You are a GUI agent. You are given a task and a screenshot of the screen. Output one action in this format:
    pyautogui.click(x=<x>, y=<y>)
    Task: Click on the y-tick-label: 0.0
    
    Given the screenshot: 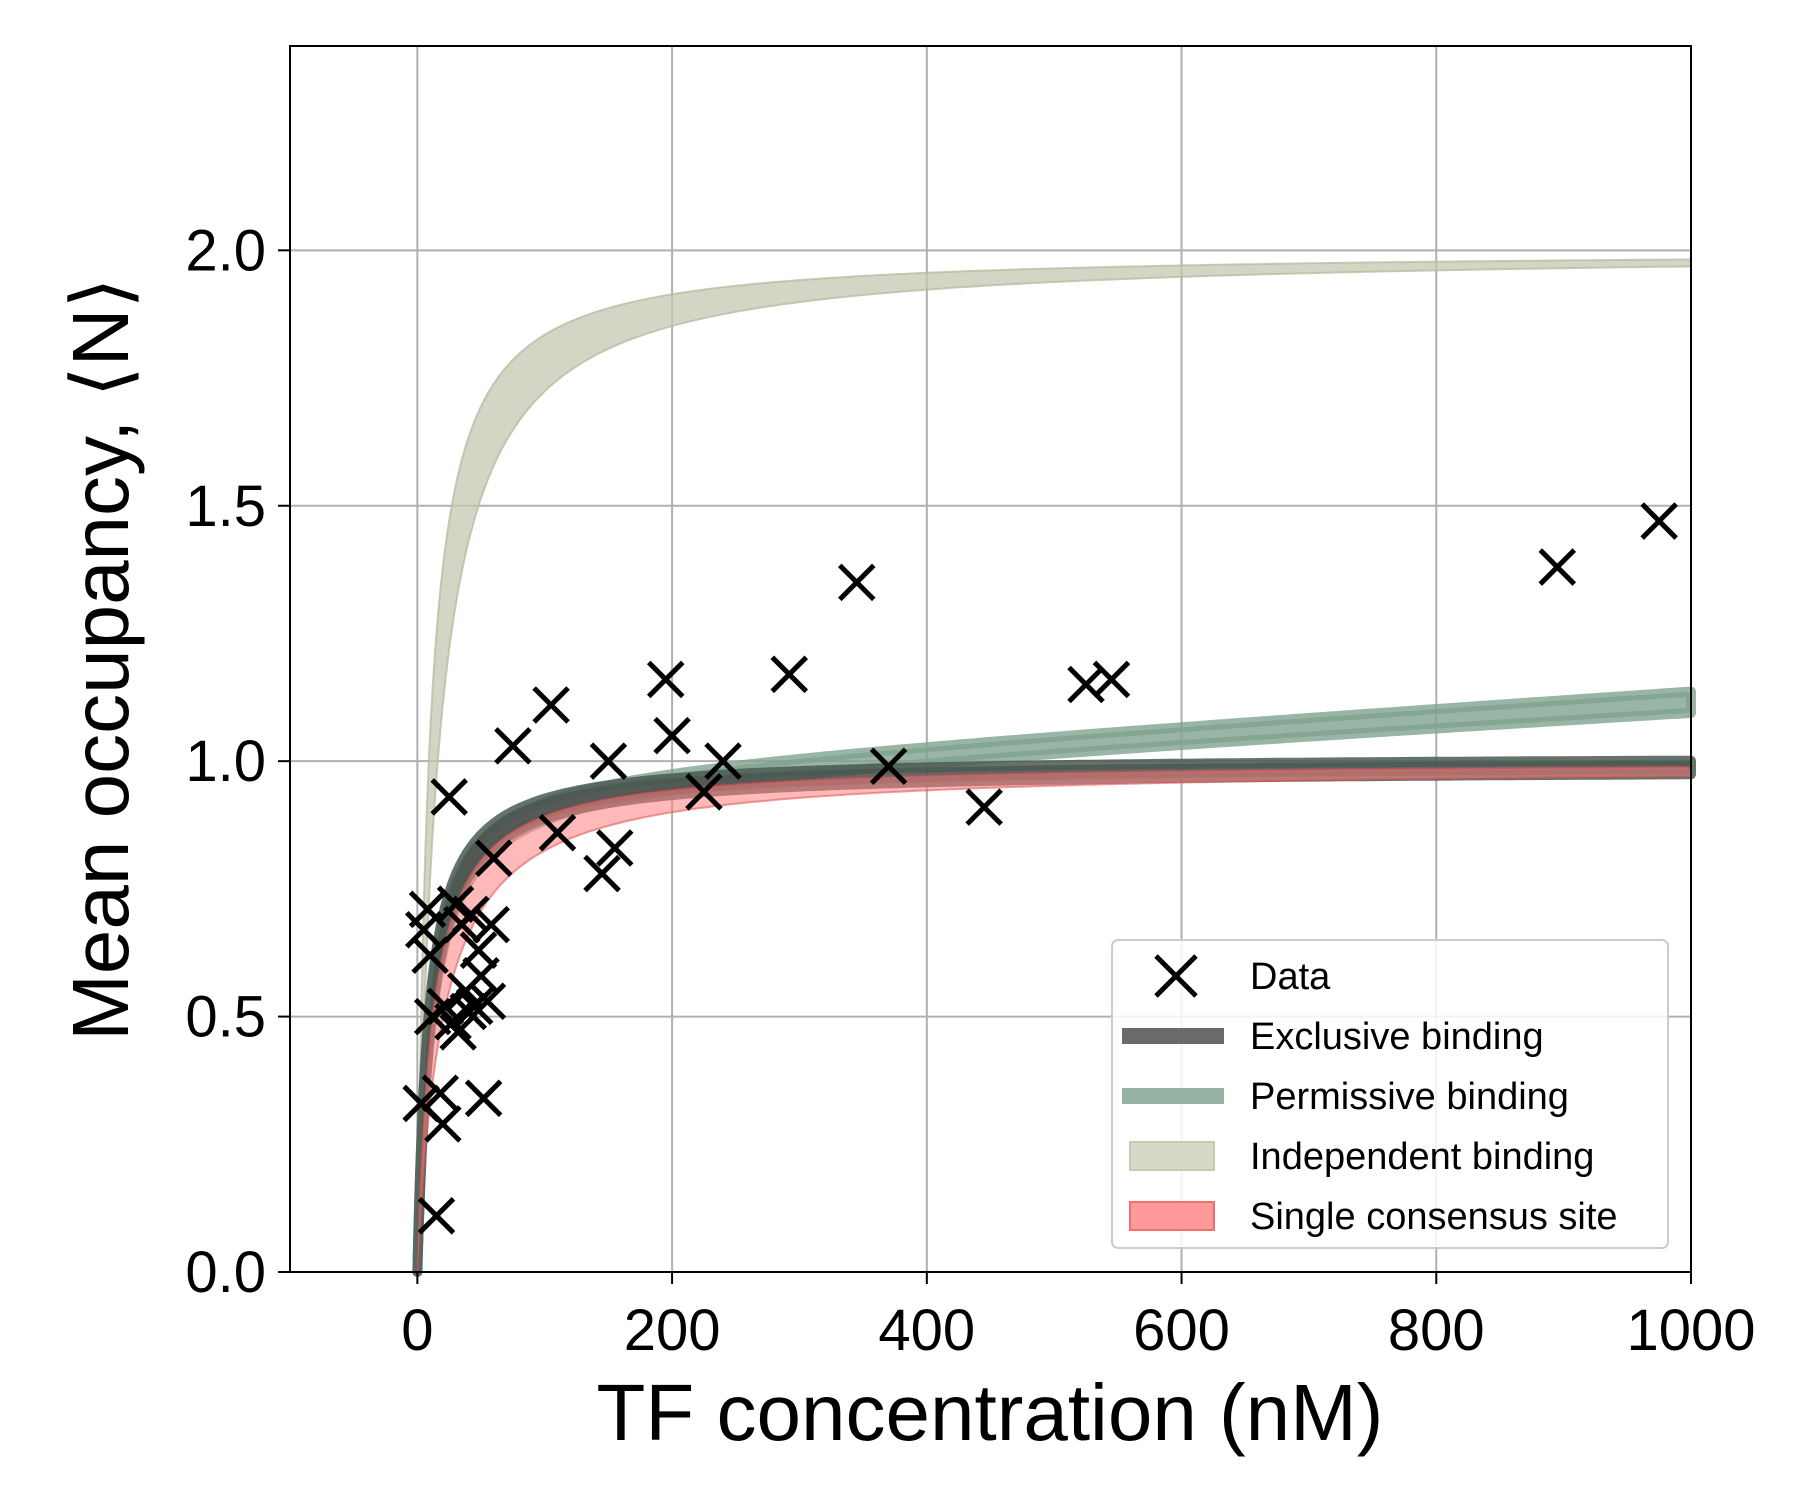 What is the action you would take?
    pyautogui.click(x=225, y=1272)
    